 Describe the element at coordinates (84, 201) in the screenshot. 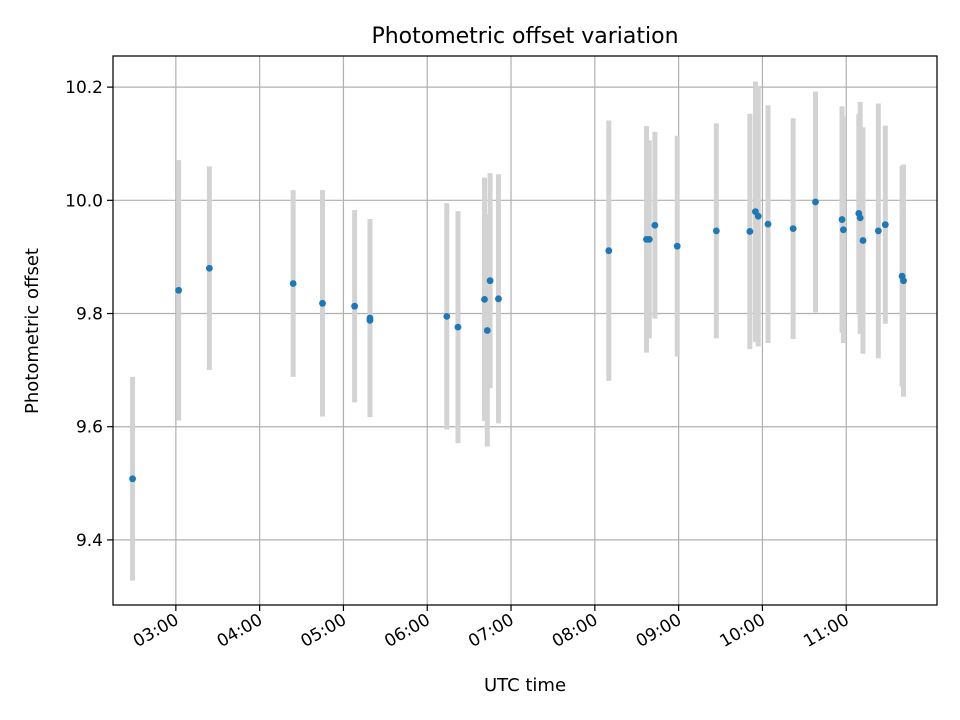

I see `y-tick-label: 10.0` at that location.